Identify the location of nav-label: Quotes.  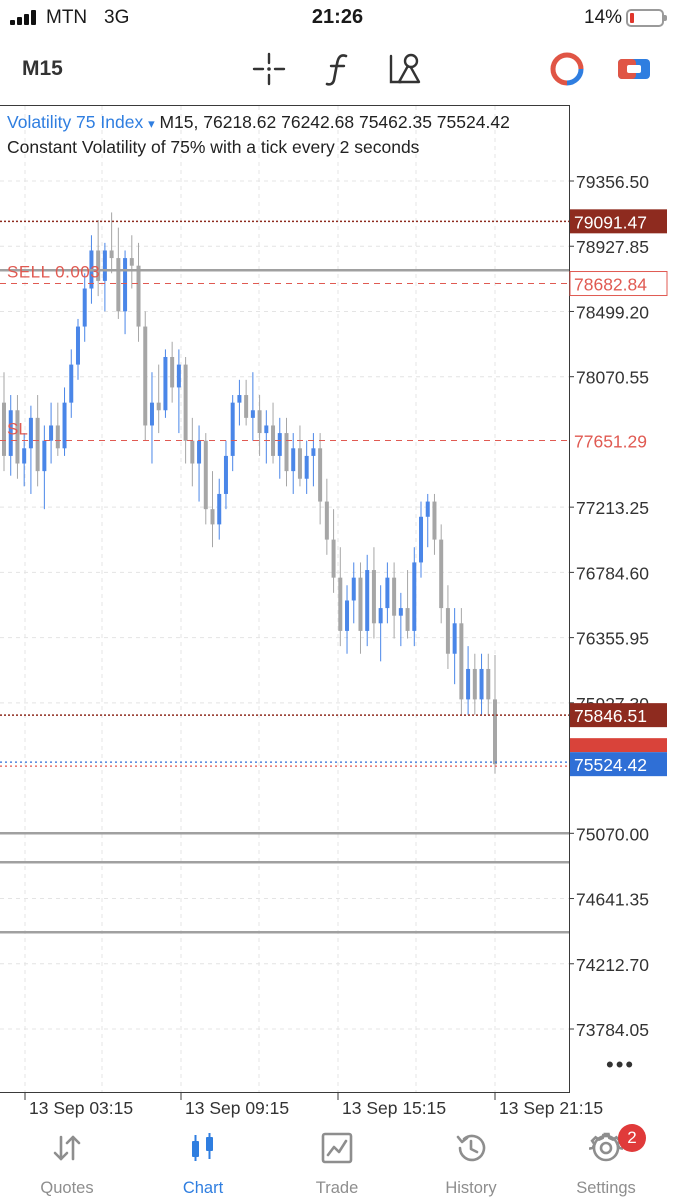
(67, 1188).